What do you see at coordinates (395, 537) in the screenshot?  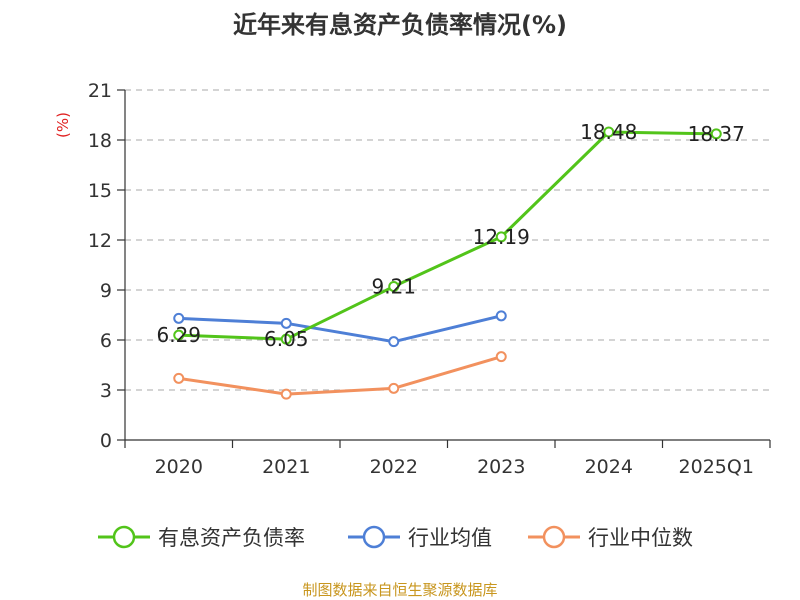 I see `legend: 有息资产负债率 行业均值 行业中位数` at bounding box center [395, 537].